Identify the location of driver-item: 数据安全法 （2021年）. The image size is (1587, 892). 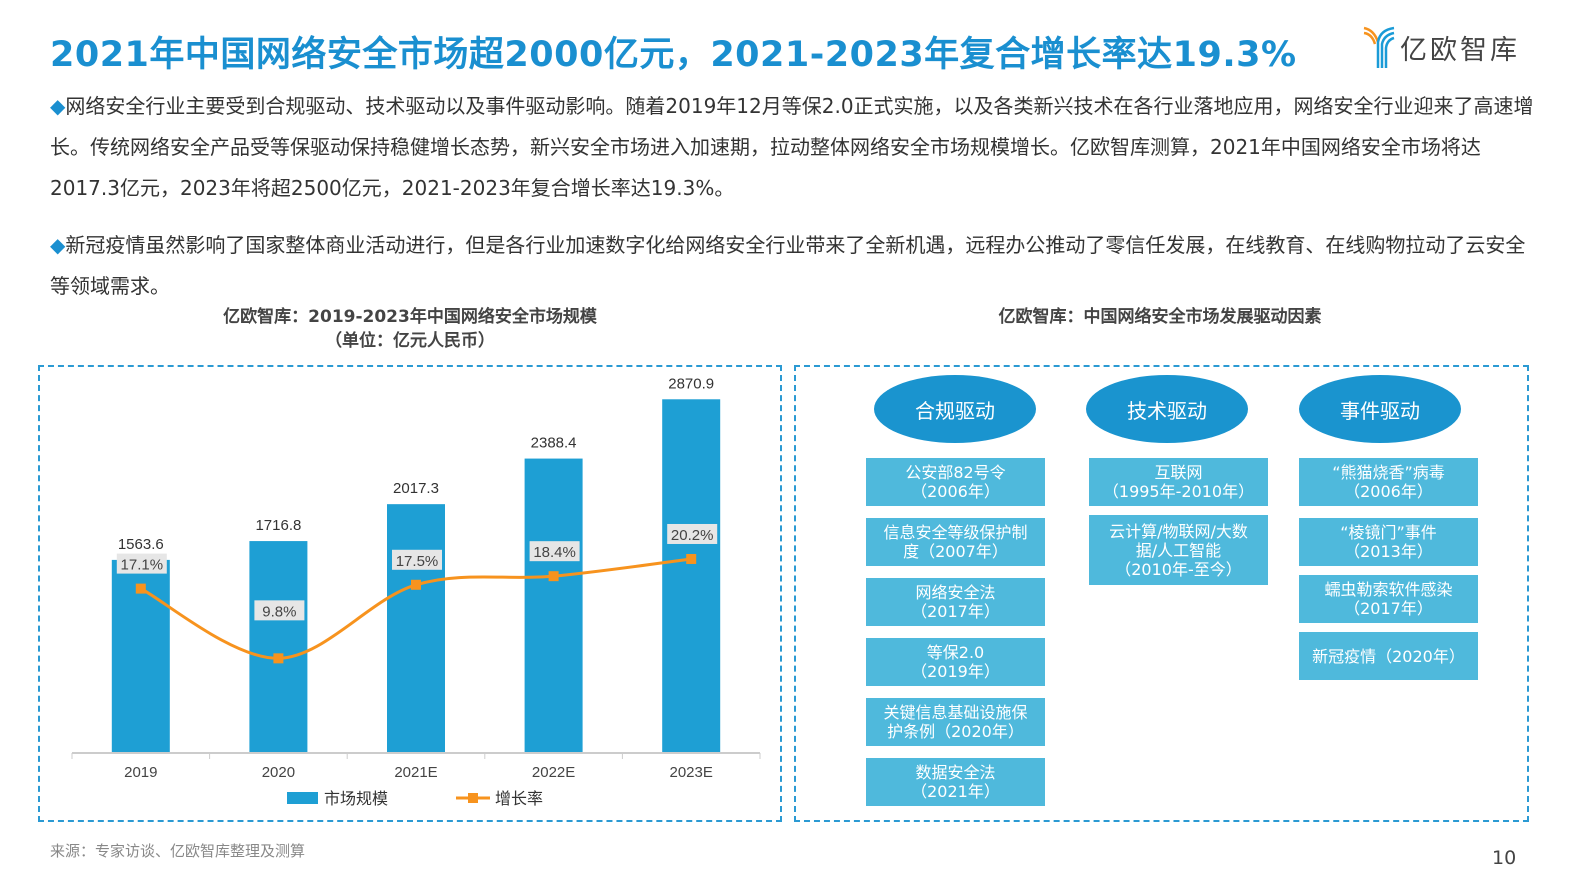
(955, 782).